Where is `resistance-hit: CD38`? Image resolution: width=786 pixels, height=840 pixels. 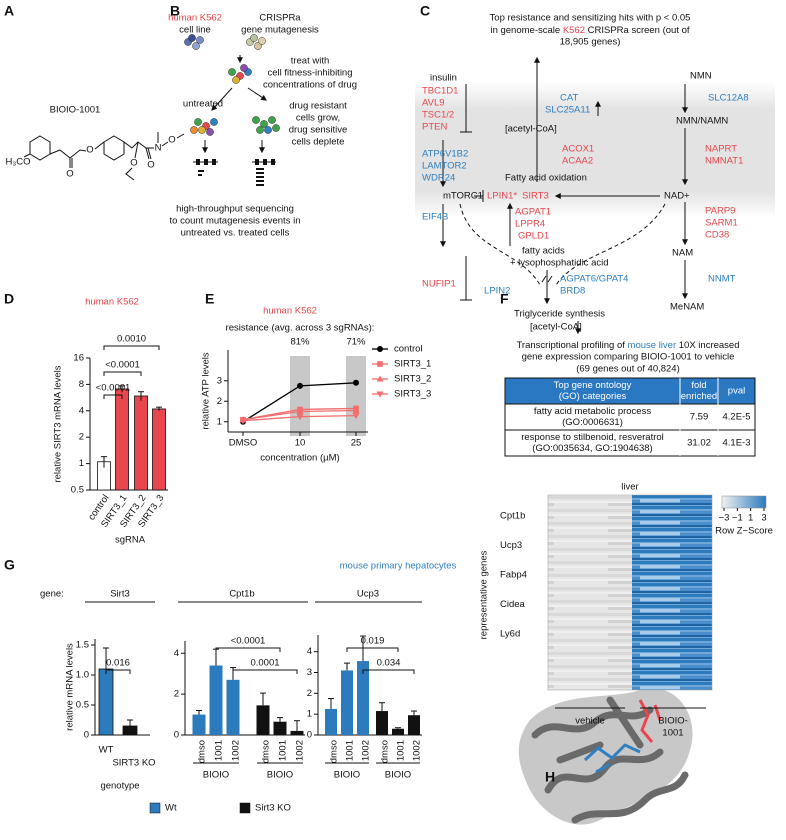
resistance-hit: CD38 is located at coordinates (717, 235).